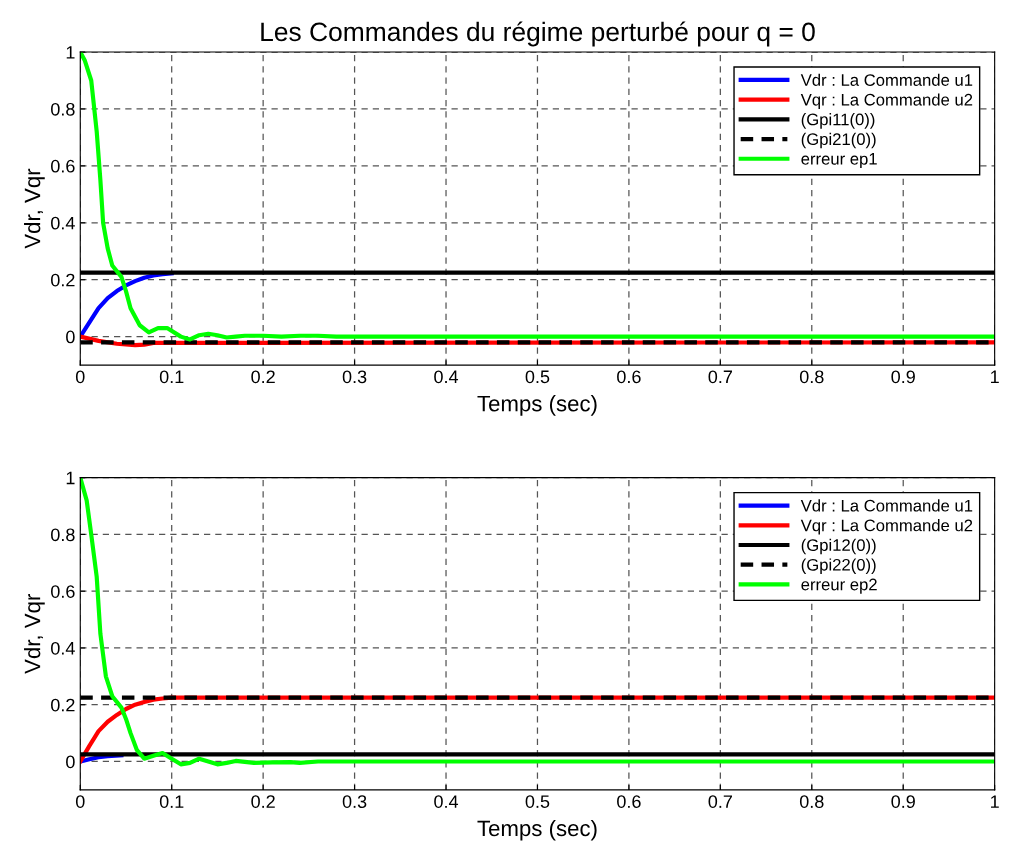 This screenshot has width=1016, height=853. Describe the element at coordinates (838, 566) in the screenshot. I see `legend-label: (Gpi22(0))` at that location.